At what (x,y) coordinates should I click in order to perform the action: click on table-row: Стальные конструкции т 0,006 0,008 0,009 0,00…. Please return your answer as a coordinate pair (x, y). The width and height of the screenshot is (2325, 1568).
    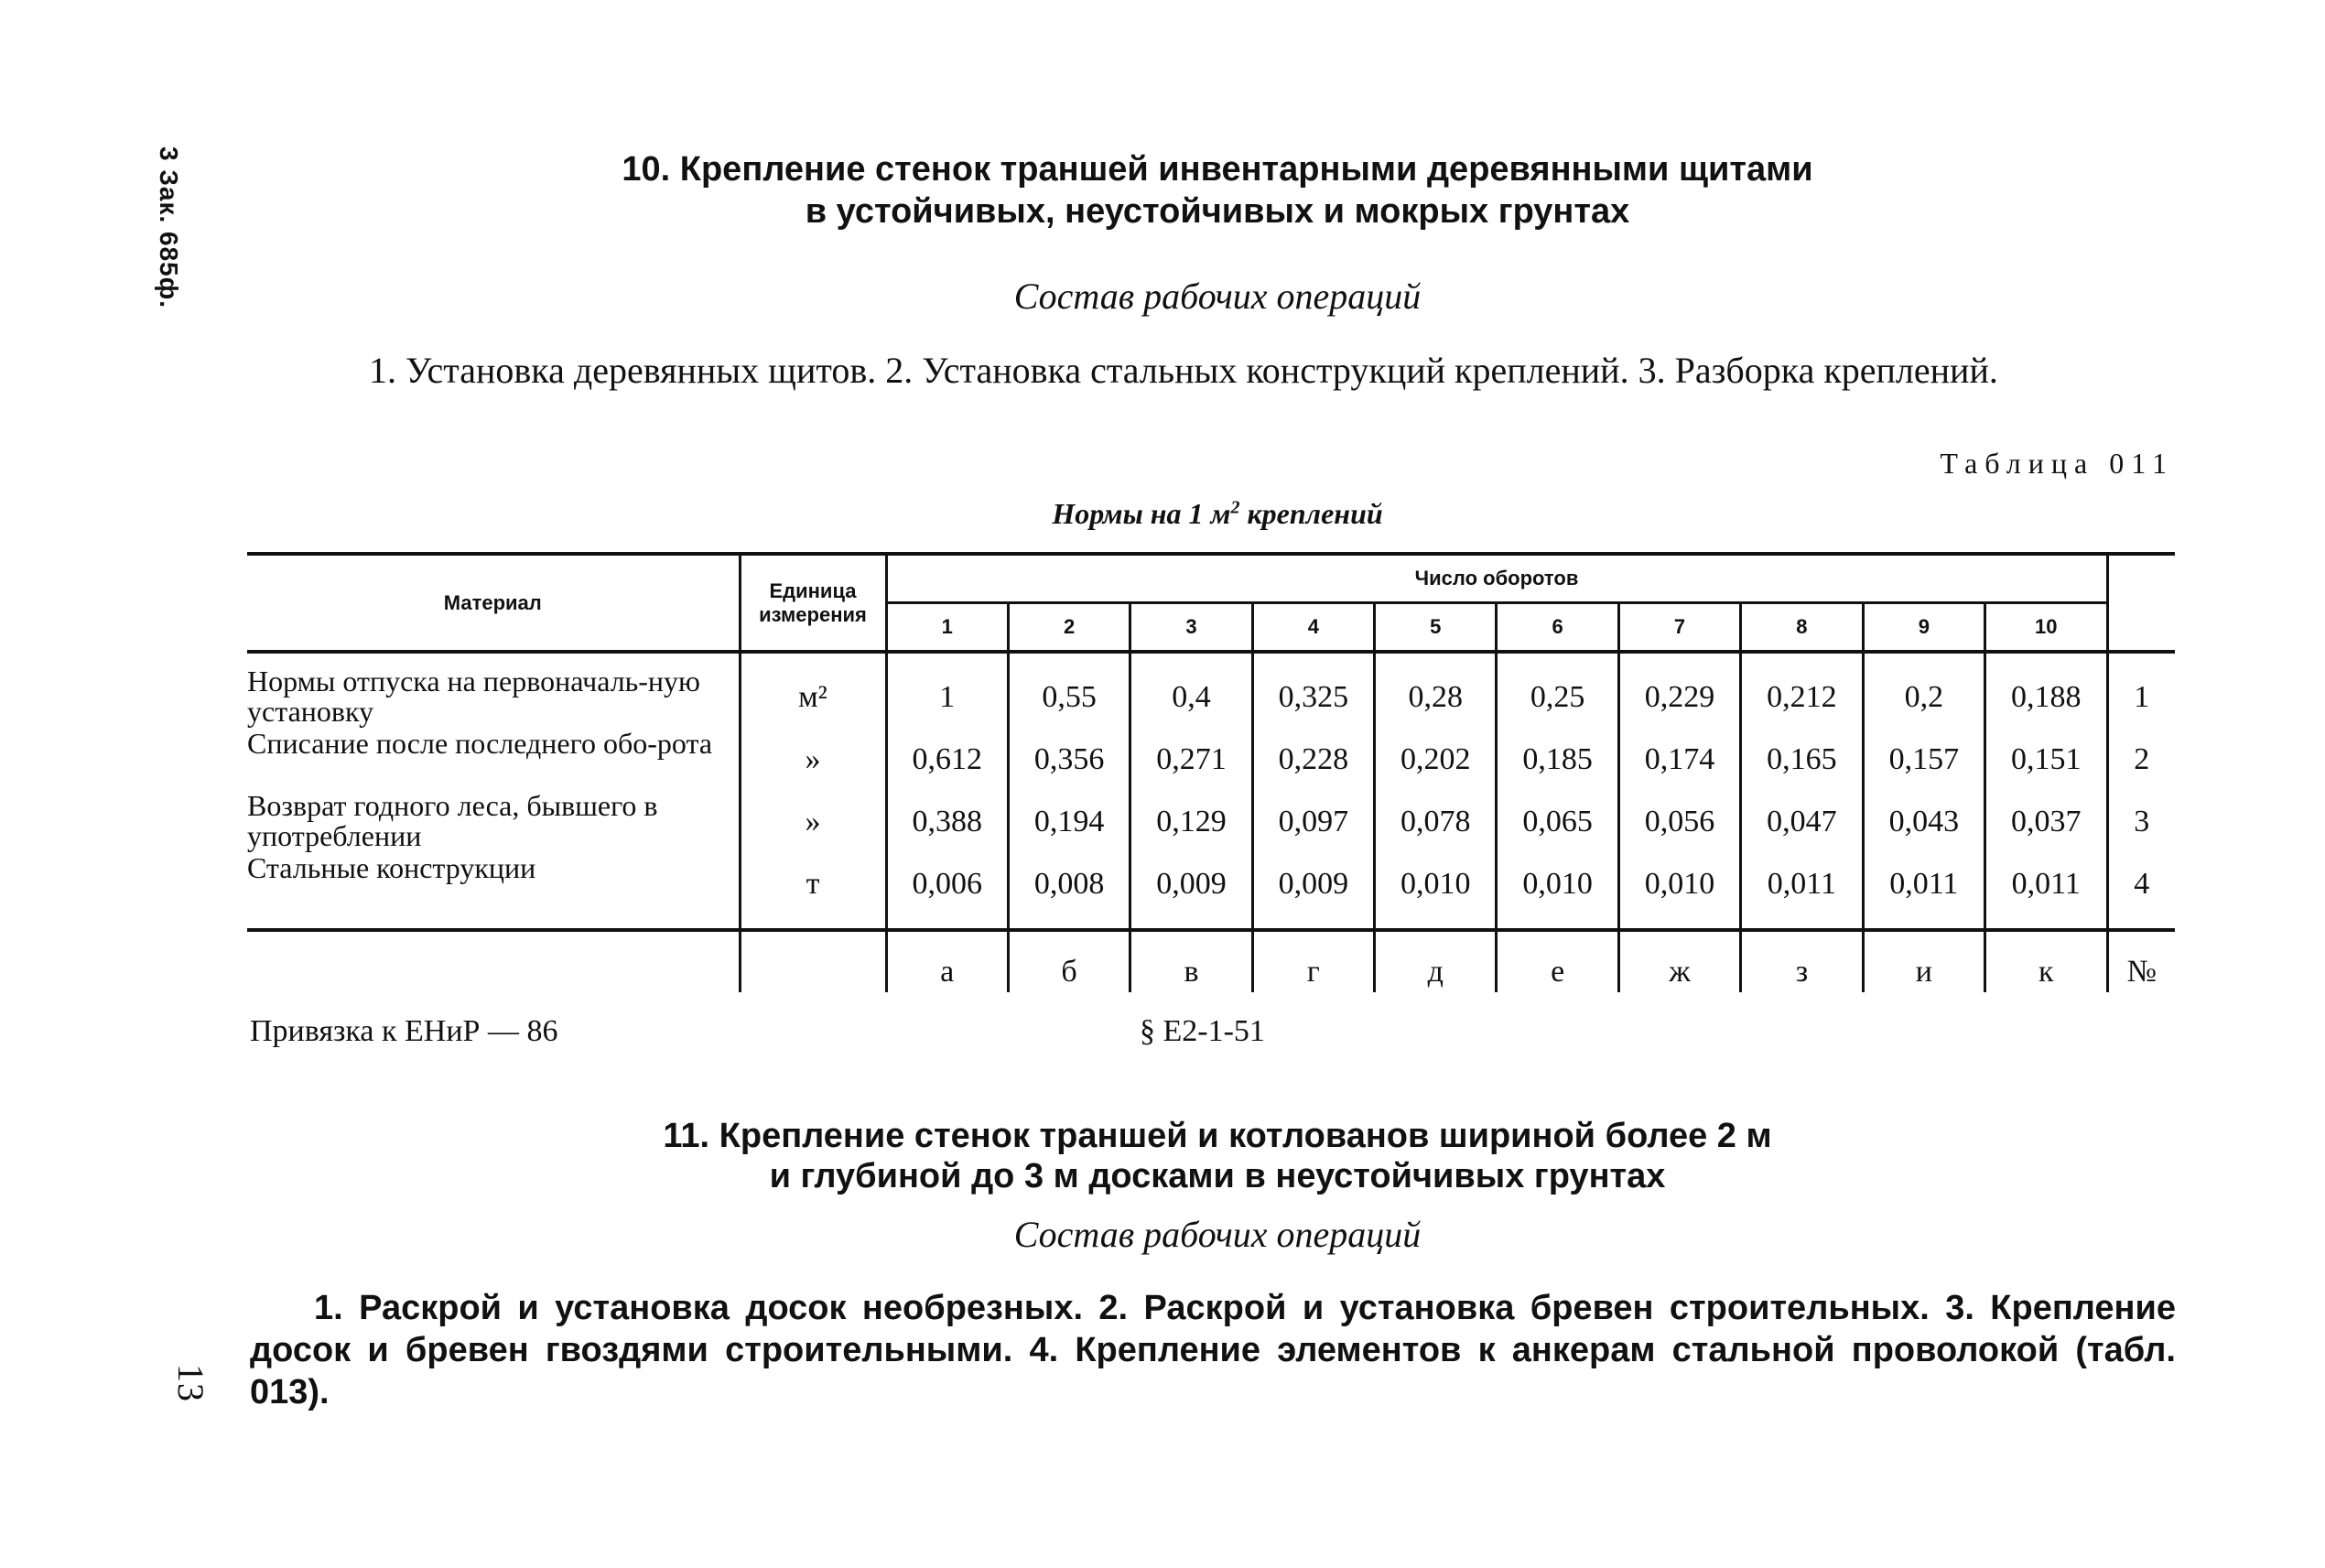
    Looking at the image, I should click on (1211, 883).